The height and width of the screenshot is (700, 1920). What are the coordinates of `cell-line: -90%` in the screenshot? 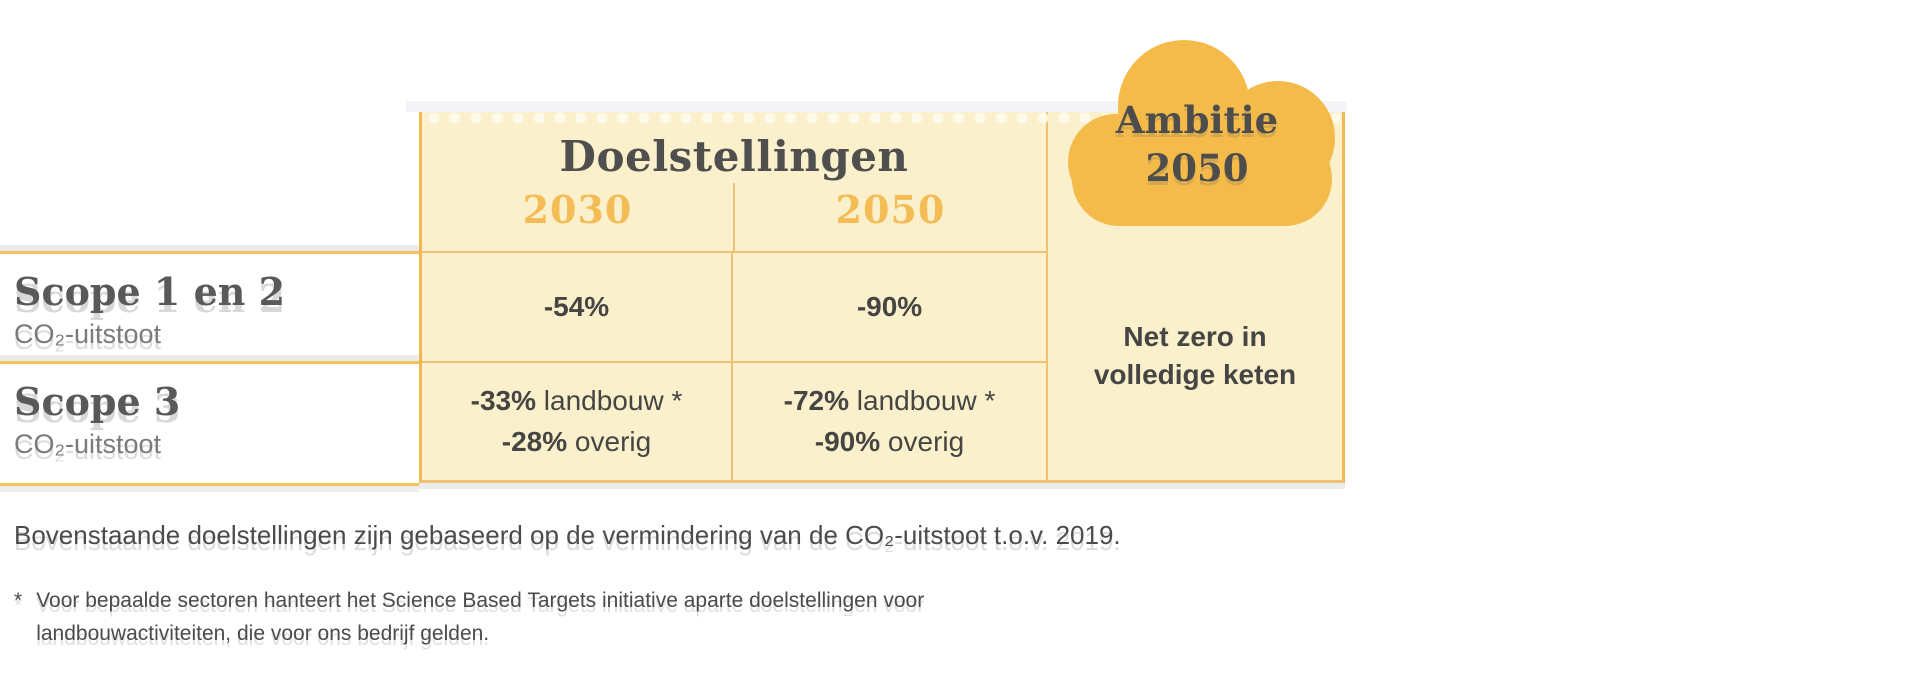 It's located at (889, 307).